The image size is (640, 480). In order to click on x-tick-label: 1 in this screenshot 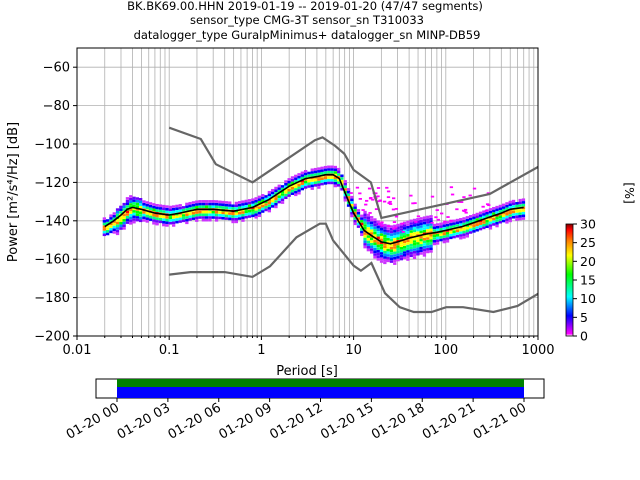, I will do `click(261, 350)`.